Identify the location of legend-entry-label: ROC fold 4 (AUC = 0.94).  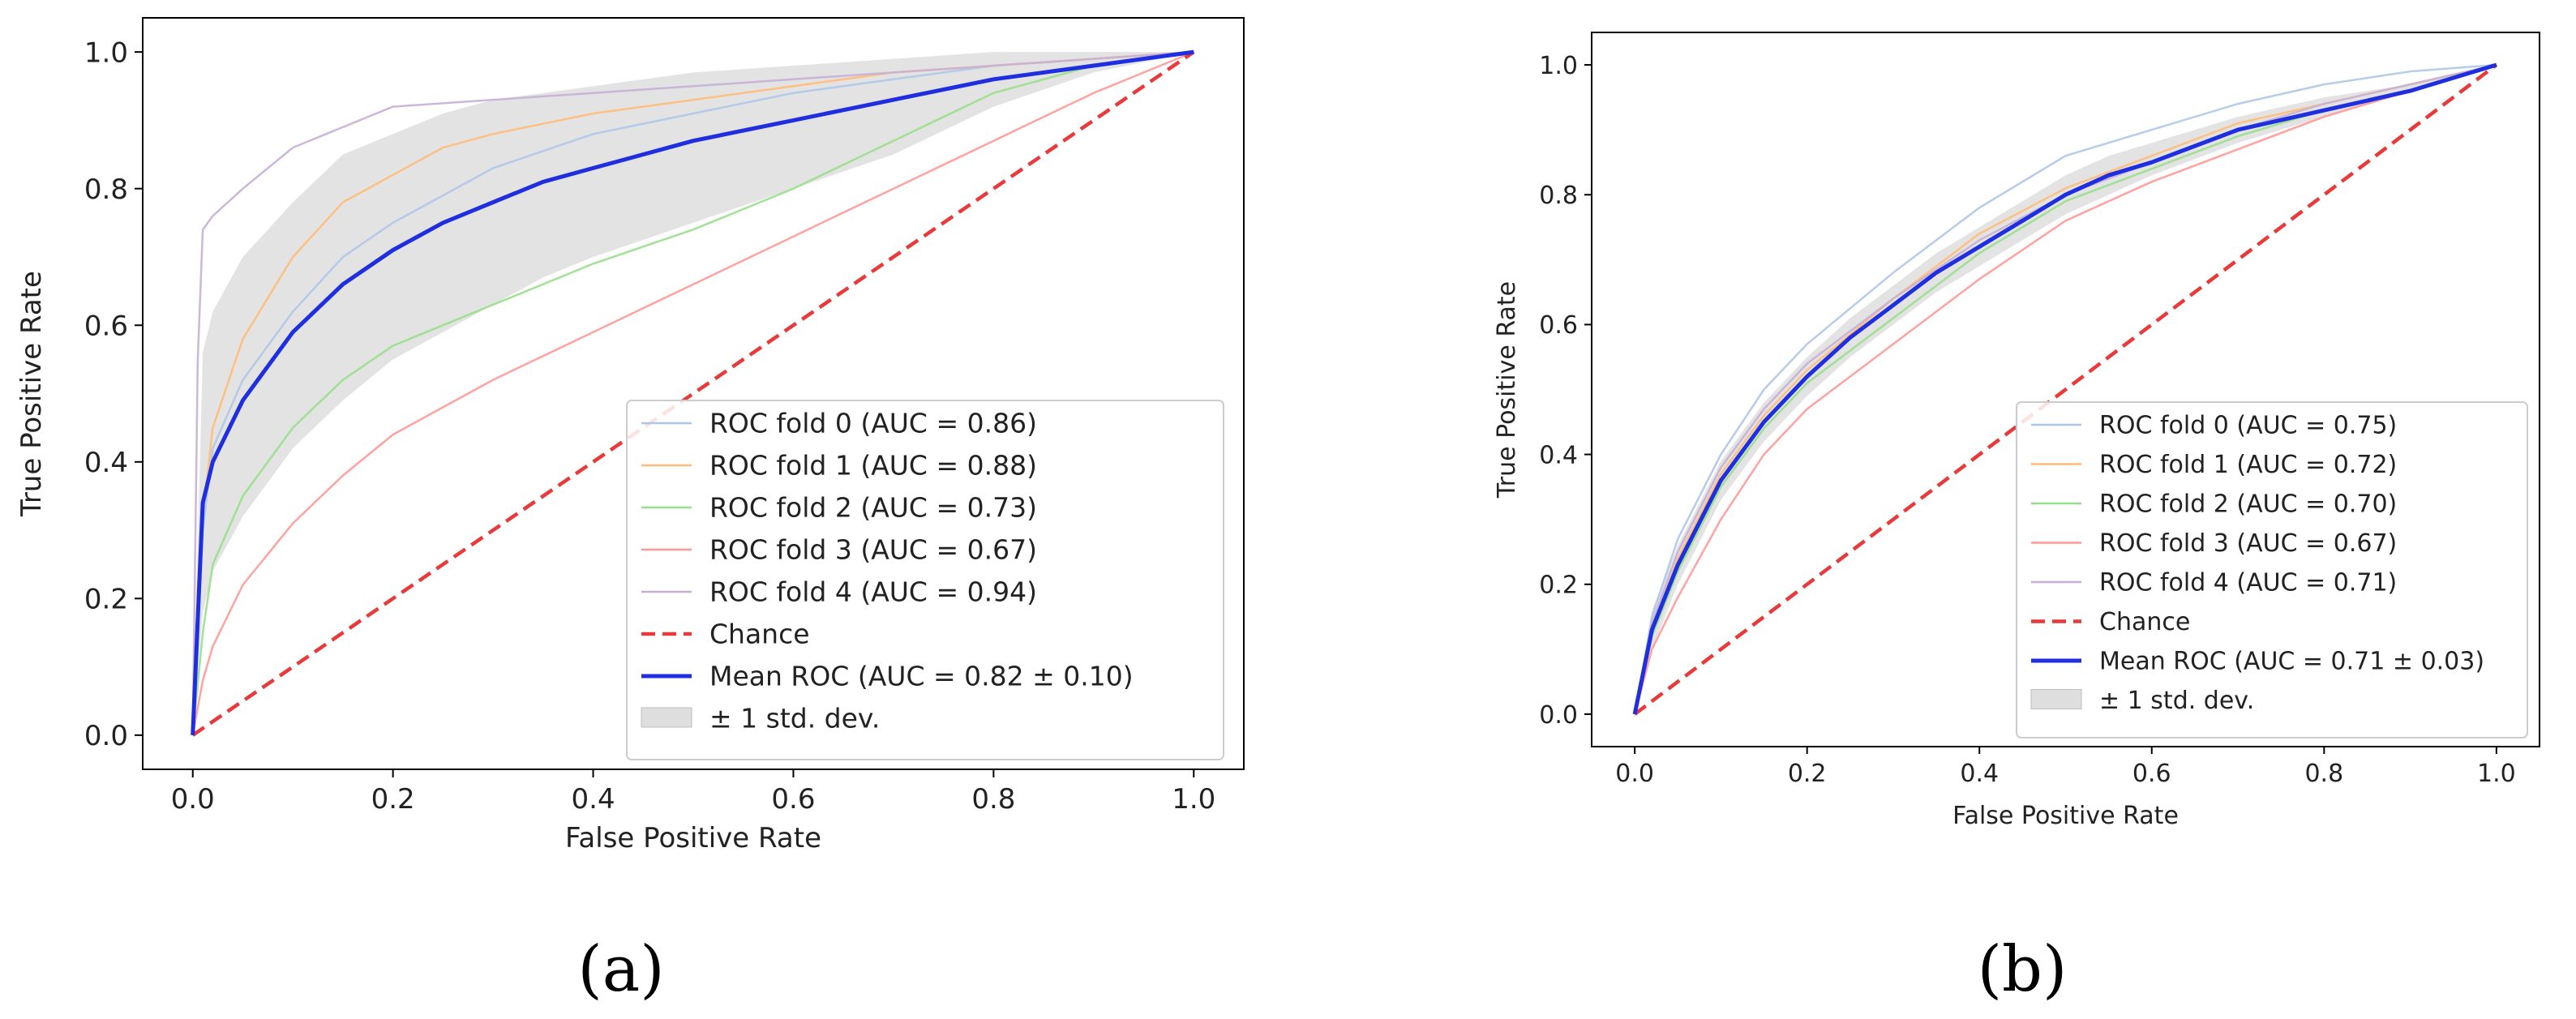
(873, 592).